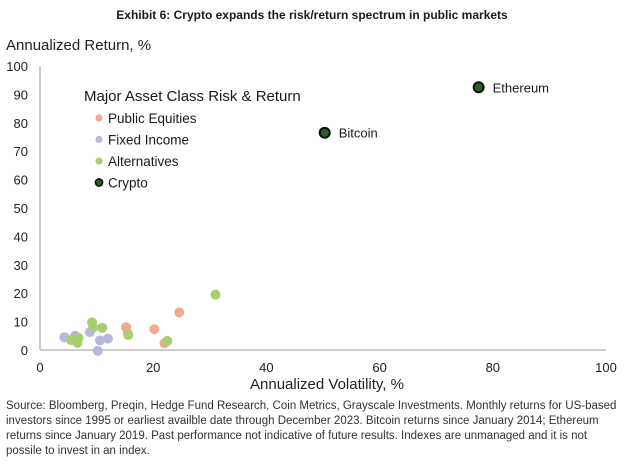 The width and height of the screenshot is (624, 464). I want to click on x-tick-label: 100, so click(606, 367).